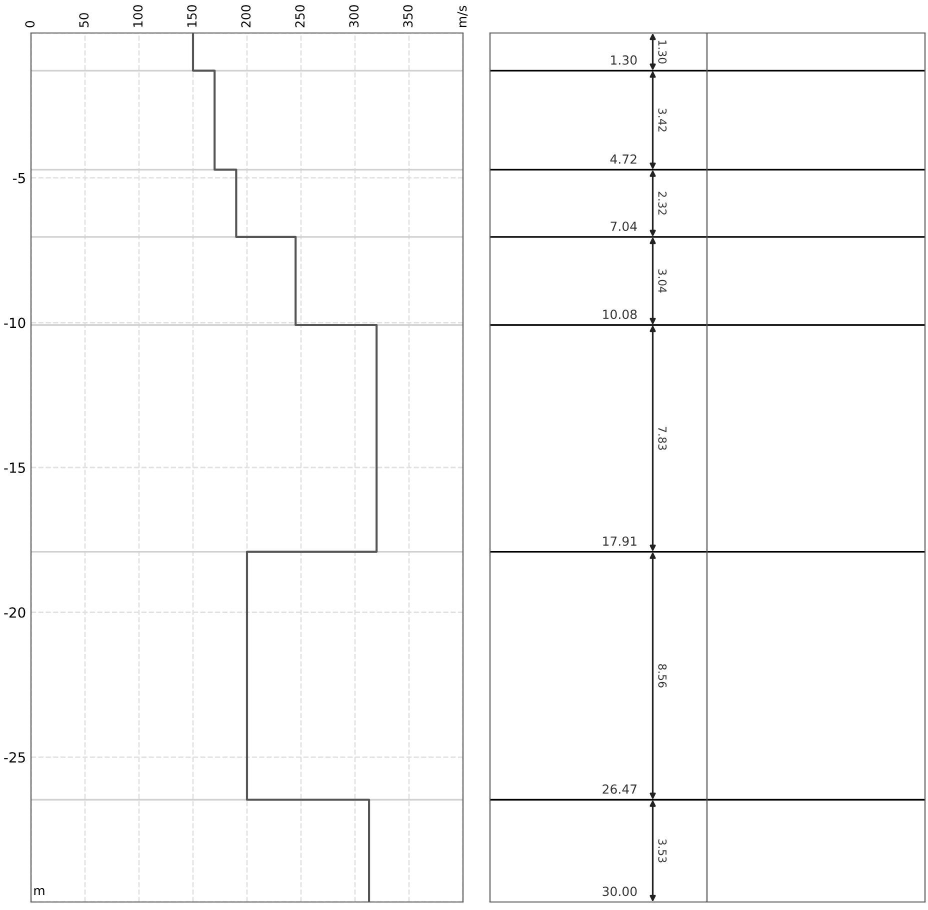 Image resolution: width=928 pixels, height=910 pixels. What do you see at coordinates (18, 178) in the screenshot?
I see `y-tick-label: -5` at bounding box center [18, 178].